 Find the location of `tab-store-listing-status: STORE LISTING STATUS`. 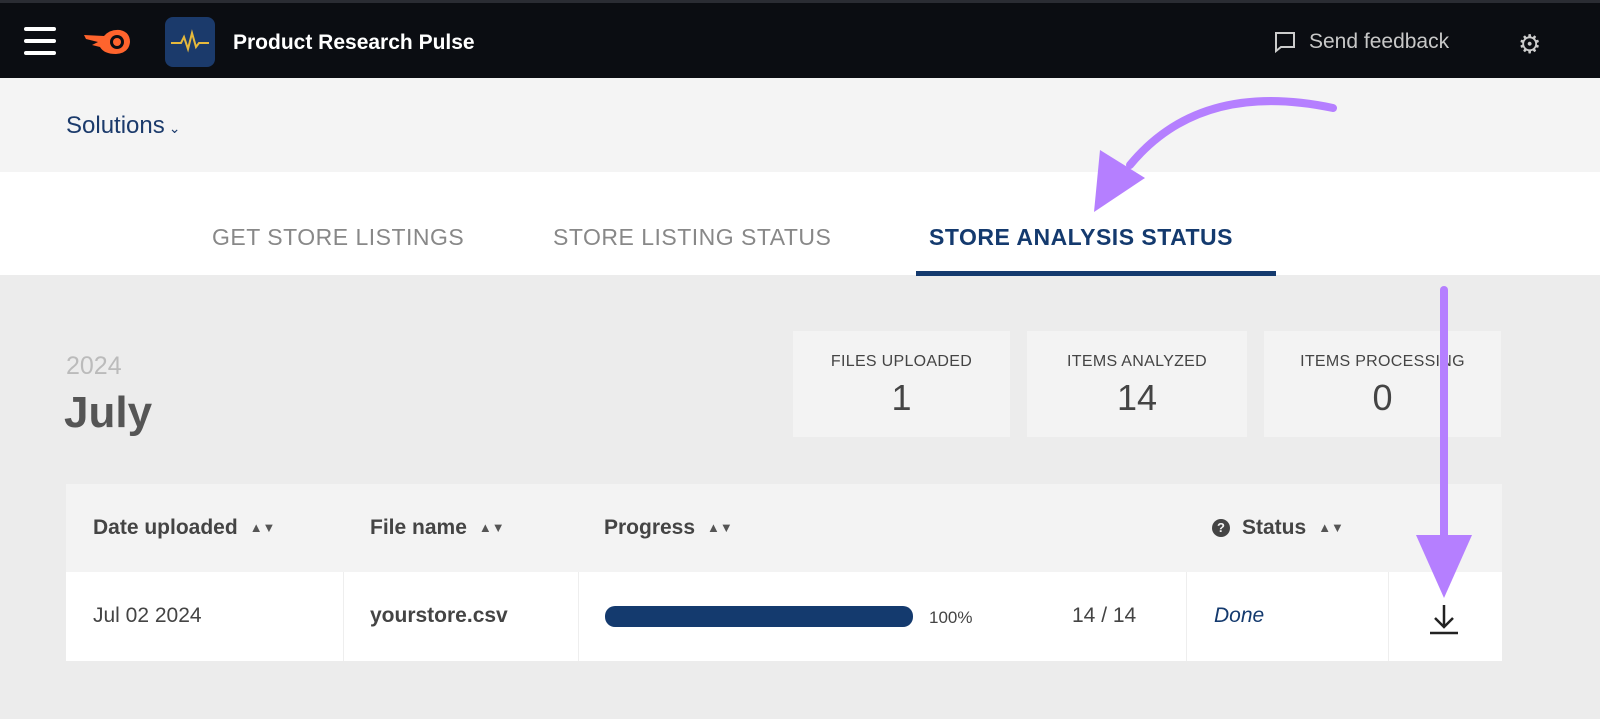

tab-store-listing-status: STORE LISTING STATUS is located at coordinates (692, 237).